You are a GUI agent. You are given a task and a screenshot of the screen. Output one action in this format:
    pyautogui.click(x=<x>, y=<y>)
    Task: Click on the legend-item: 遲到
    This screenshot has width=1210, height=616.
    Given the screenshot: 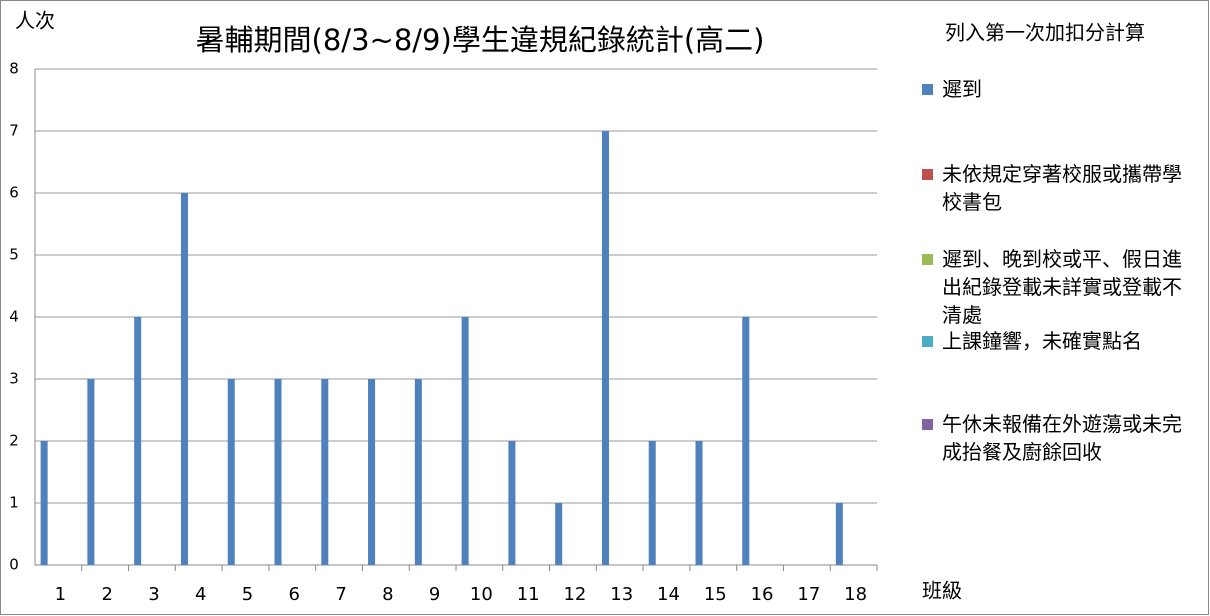 What is the action you would take?
    pyautogui.click(x=1059, y=89)
    